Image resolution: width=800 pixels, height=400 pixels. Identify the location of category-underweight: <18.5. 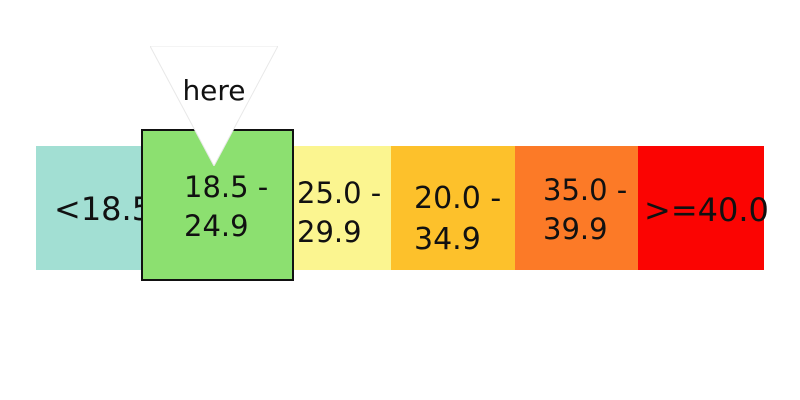
(94, 208).